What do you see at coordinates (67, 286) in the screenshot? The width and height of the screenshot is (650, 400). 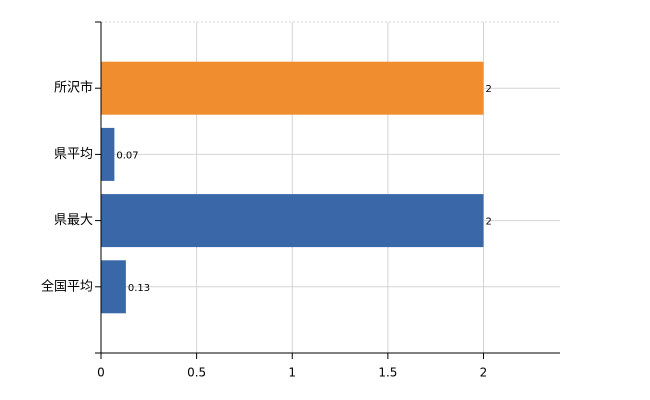 I see `y-tick-label: 全国平均` at bounding box center [67, 286].